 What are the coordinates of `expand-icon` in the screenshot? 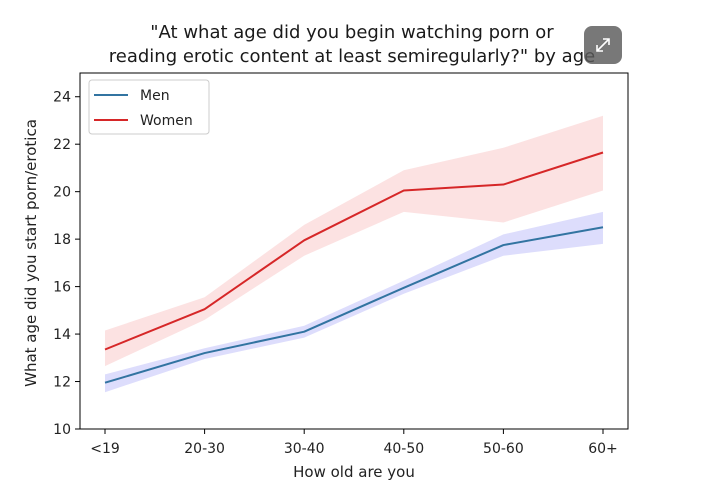 It's located at (603, 45).